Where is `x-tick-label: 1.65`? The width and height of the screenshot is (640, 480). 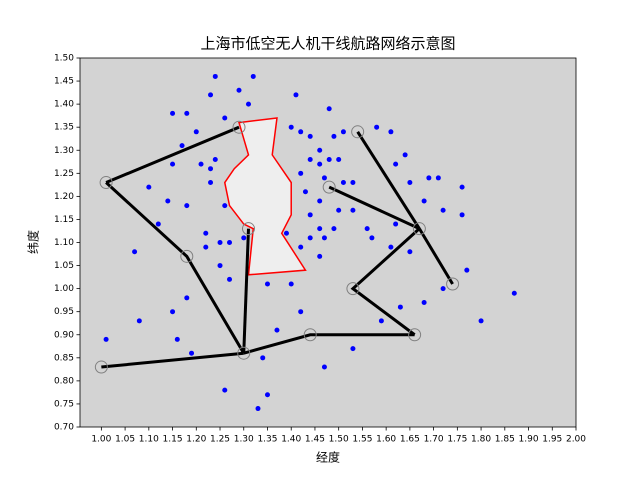
x-tick-label: 1.65 is located at coordinates (410, 440).